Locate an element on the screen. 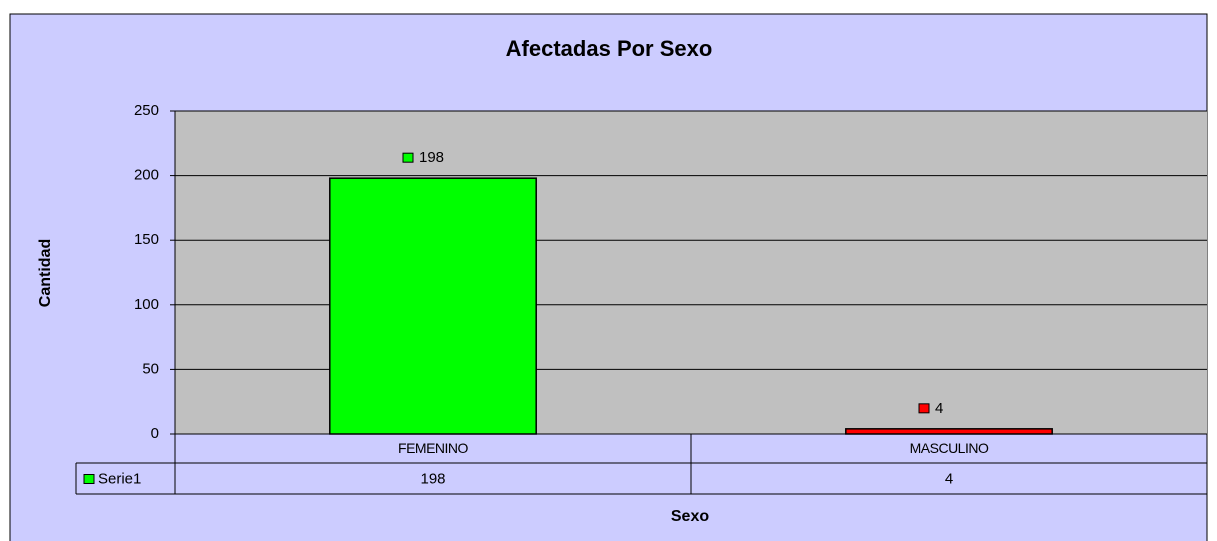  x-tick-label: MASCULINO is located at coordinates (949, 448).